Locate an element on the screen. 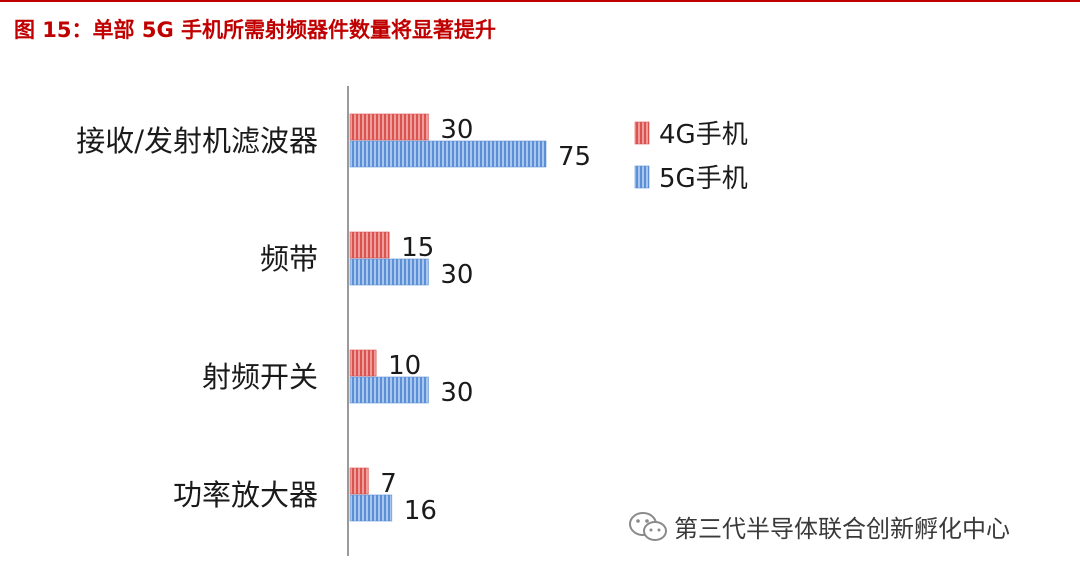 The image size is (1080, 571). legend-label-5g: 5G手机 is located at coordinates (703, 179).